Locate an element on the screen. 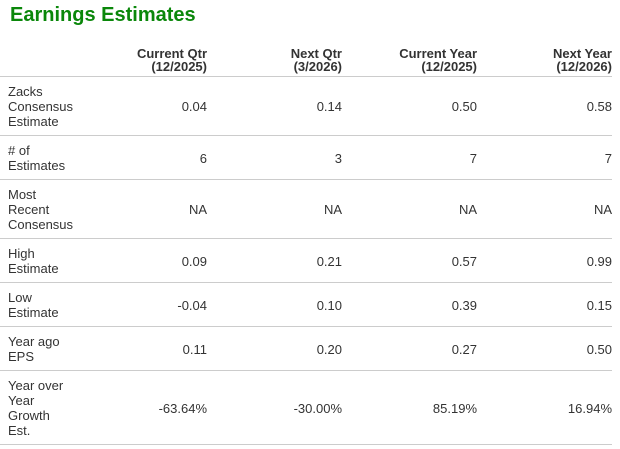 Image resolution: width=620 pixels, height=449 pixels. table-row: High Estimate 0.09 0.21 0.57 0.99 is located at coordinates (306, 260).